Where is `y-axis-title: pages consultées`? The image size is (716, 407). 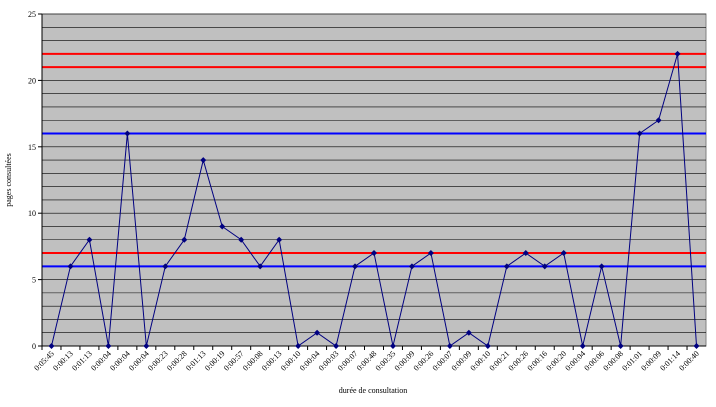 y-axis-title: pages consultées is located at coordinates (8, 180).